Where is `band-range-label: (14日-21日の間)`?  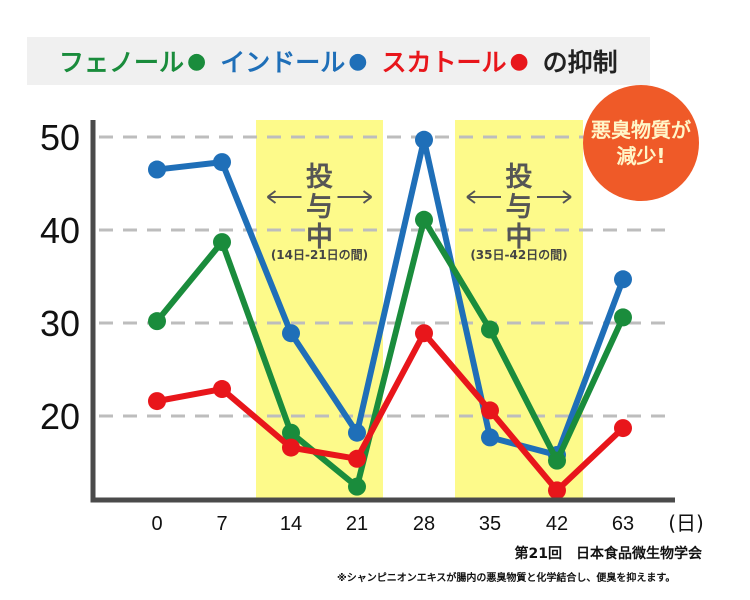
band-range-label: (14日-21日の間) is located at coordinates (319, 255).